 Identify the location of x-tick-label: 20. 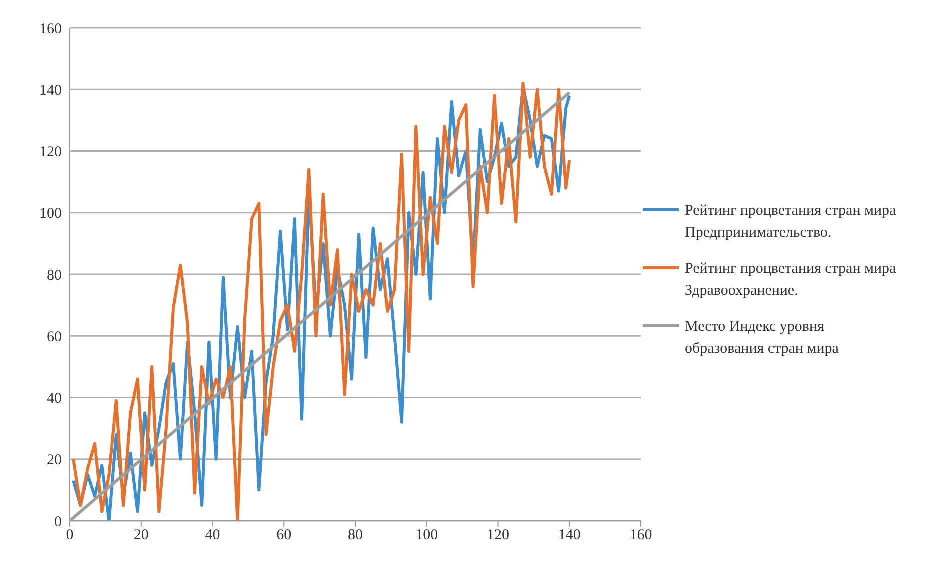
(141, 536).